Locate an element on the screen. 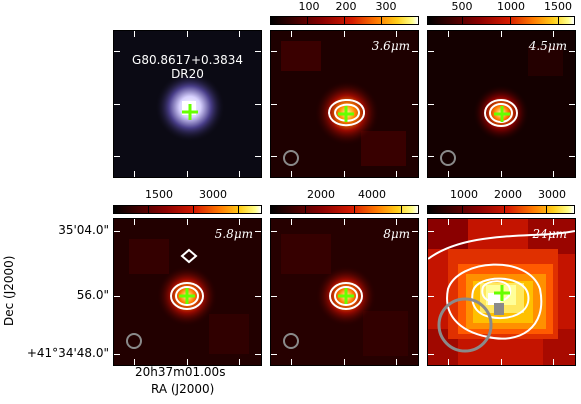 This screenshot has width=581, height=404. panel-4.5um: 4.5μm is located at coordinates (501, 104).